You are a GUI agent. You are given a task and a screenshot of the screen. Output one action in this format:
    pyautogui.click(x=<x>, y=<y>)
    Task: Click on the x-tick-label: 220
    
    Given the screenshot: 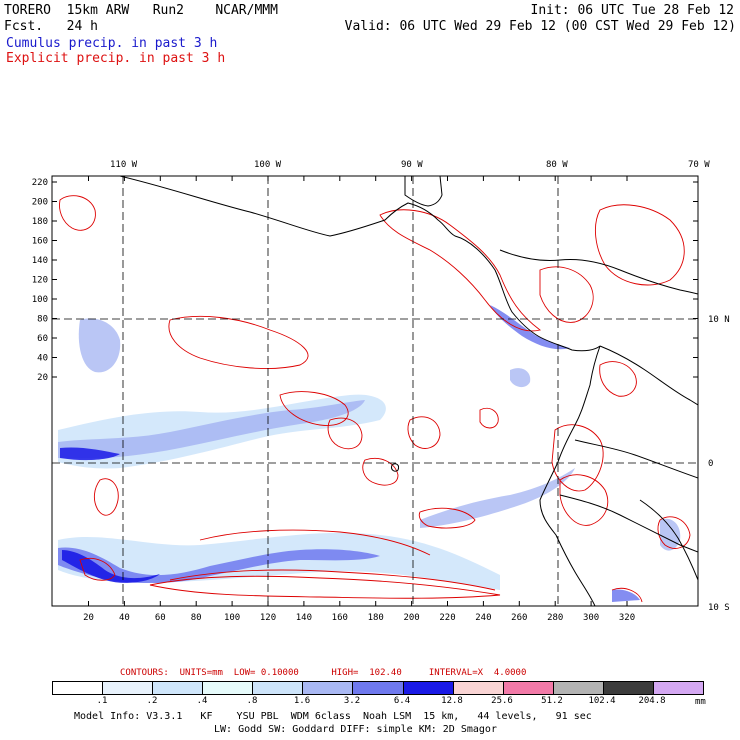 What is the action you would take?
    pyautogui.click(x=447, y=618)
    